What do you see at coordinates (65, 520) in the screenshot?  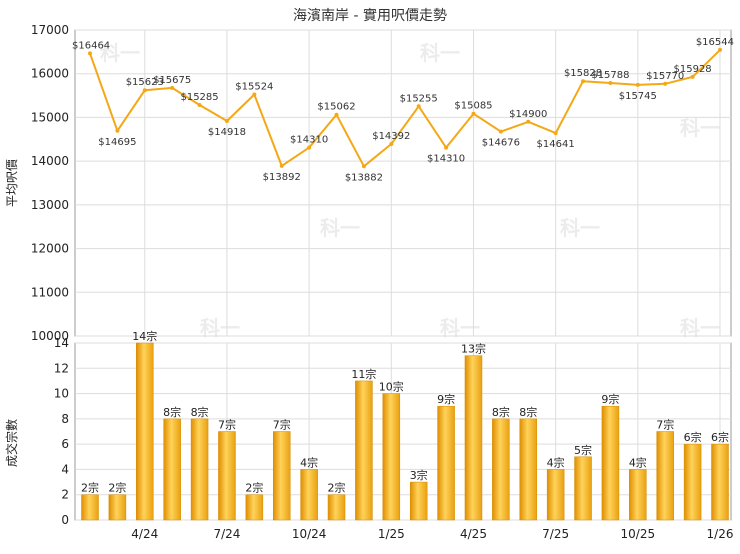 I see `volume-y-tick-0: 0` at bounding box center [65, 520].